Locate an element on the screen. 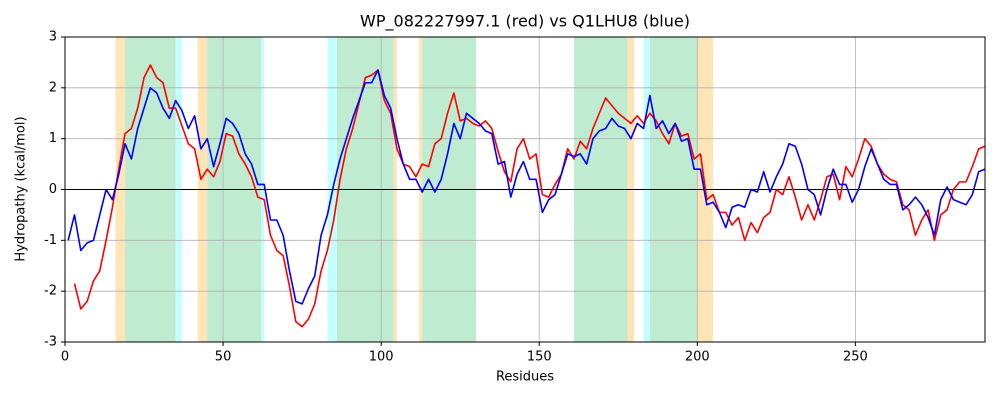 The width and height of the screenshot is (1000, 400). x-tick-label: 150 is located at coordinates (539, 357).